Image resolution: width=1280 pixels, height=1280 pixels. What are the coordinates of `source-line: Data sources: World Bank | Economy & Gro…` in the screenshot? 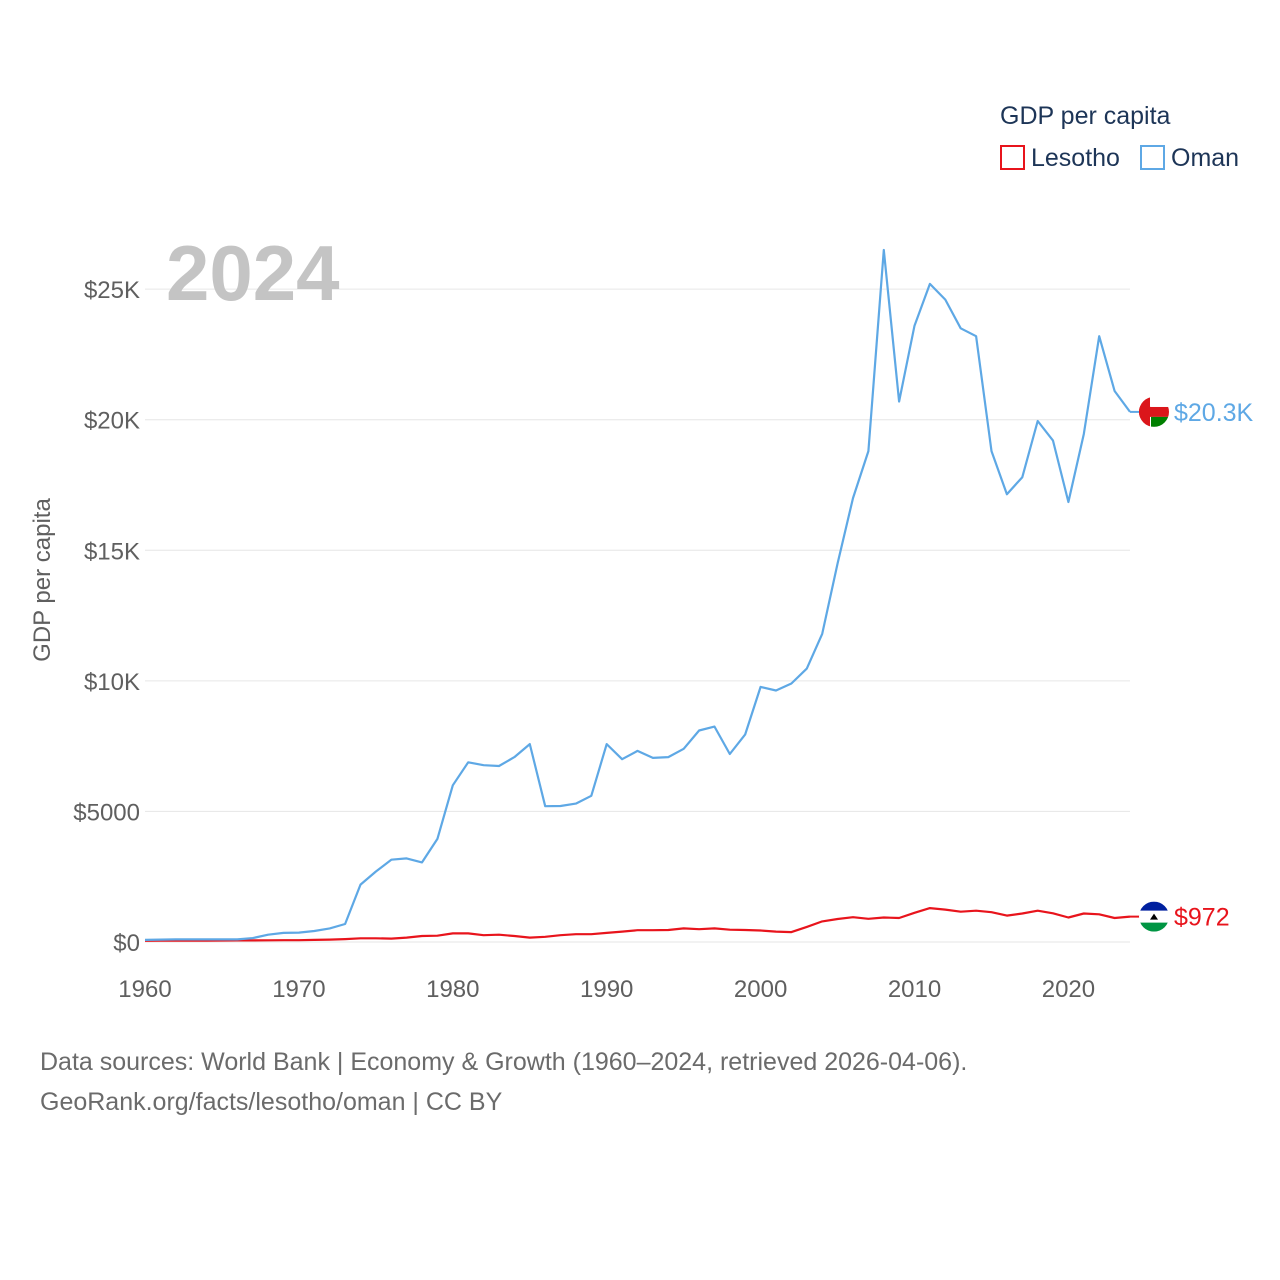 It's located at (504, 1062).